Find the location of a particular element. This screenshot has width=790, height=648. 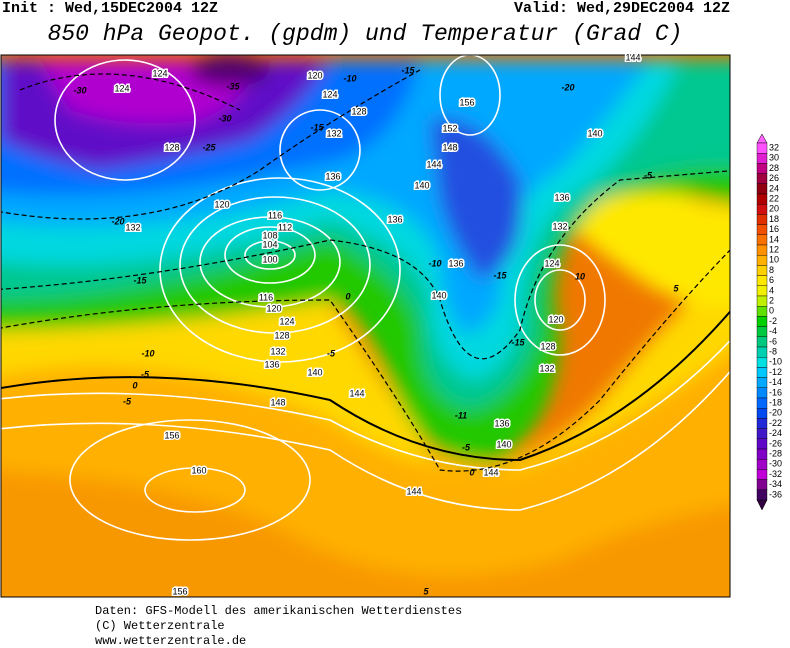

temperature-label: -30 is located at coordinates (79, 90).